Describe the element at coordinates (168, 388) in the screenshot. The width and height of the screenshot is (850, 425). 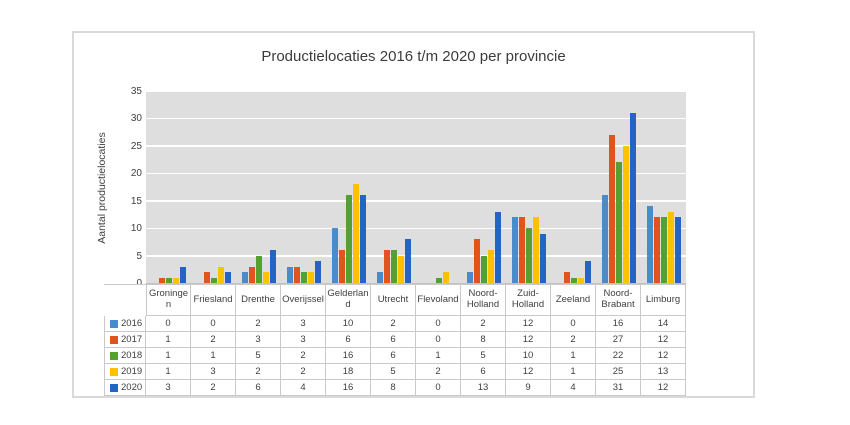
I see `value-cell-2020-groningen: 3` at that location.